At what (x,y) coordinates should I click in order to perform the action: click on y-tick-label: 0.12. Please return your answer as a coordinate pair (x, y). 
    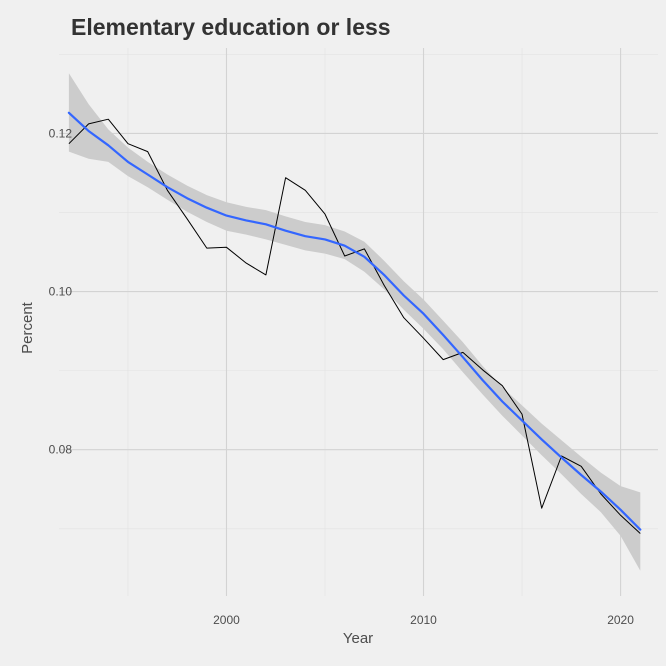
    Looking at the image, I should click on (61, 133).